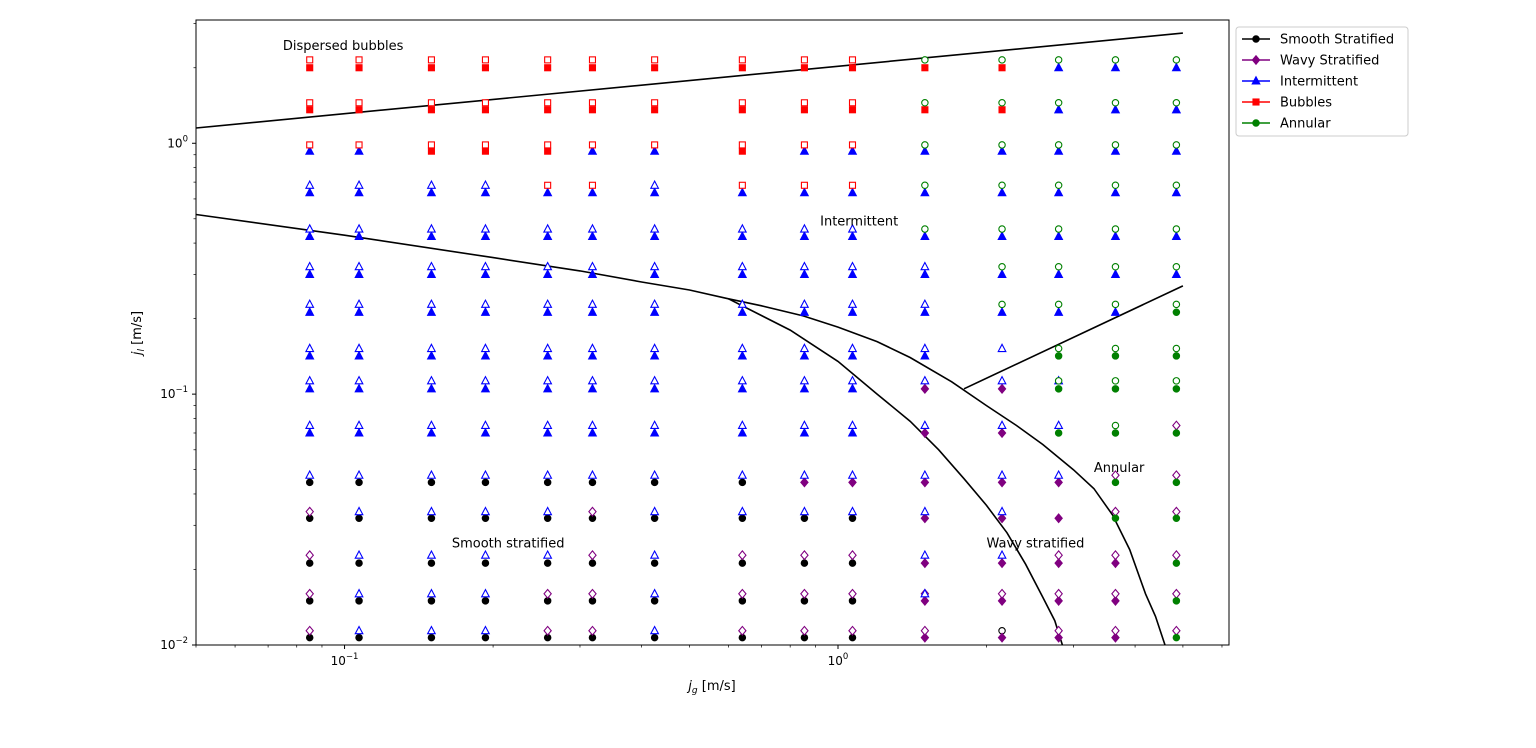 This screenshot has width=1536, height=748. I want to click on x-tick-label: 10−1, so click(345, 660).